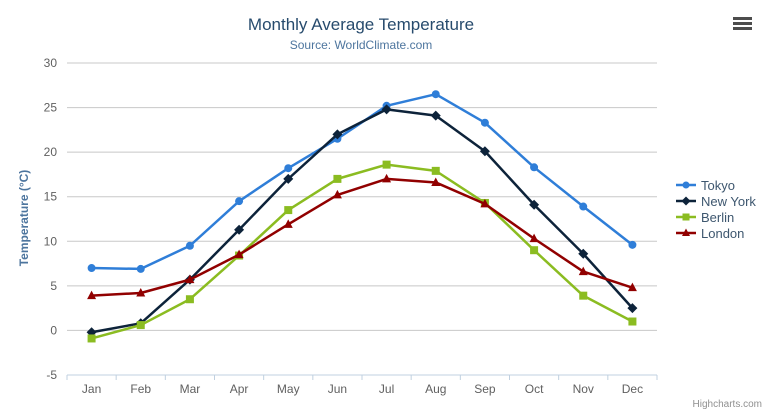  What do you see at coordinates (140, 389) in the screenshot?
I see `x-axis-label: Feb` at bounding box center [140, 389].